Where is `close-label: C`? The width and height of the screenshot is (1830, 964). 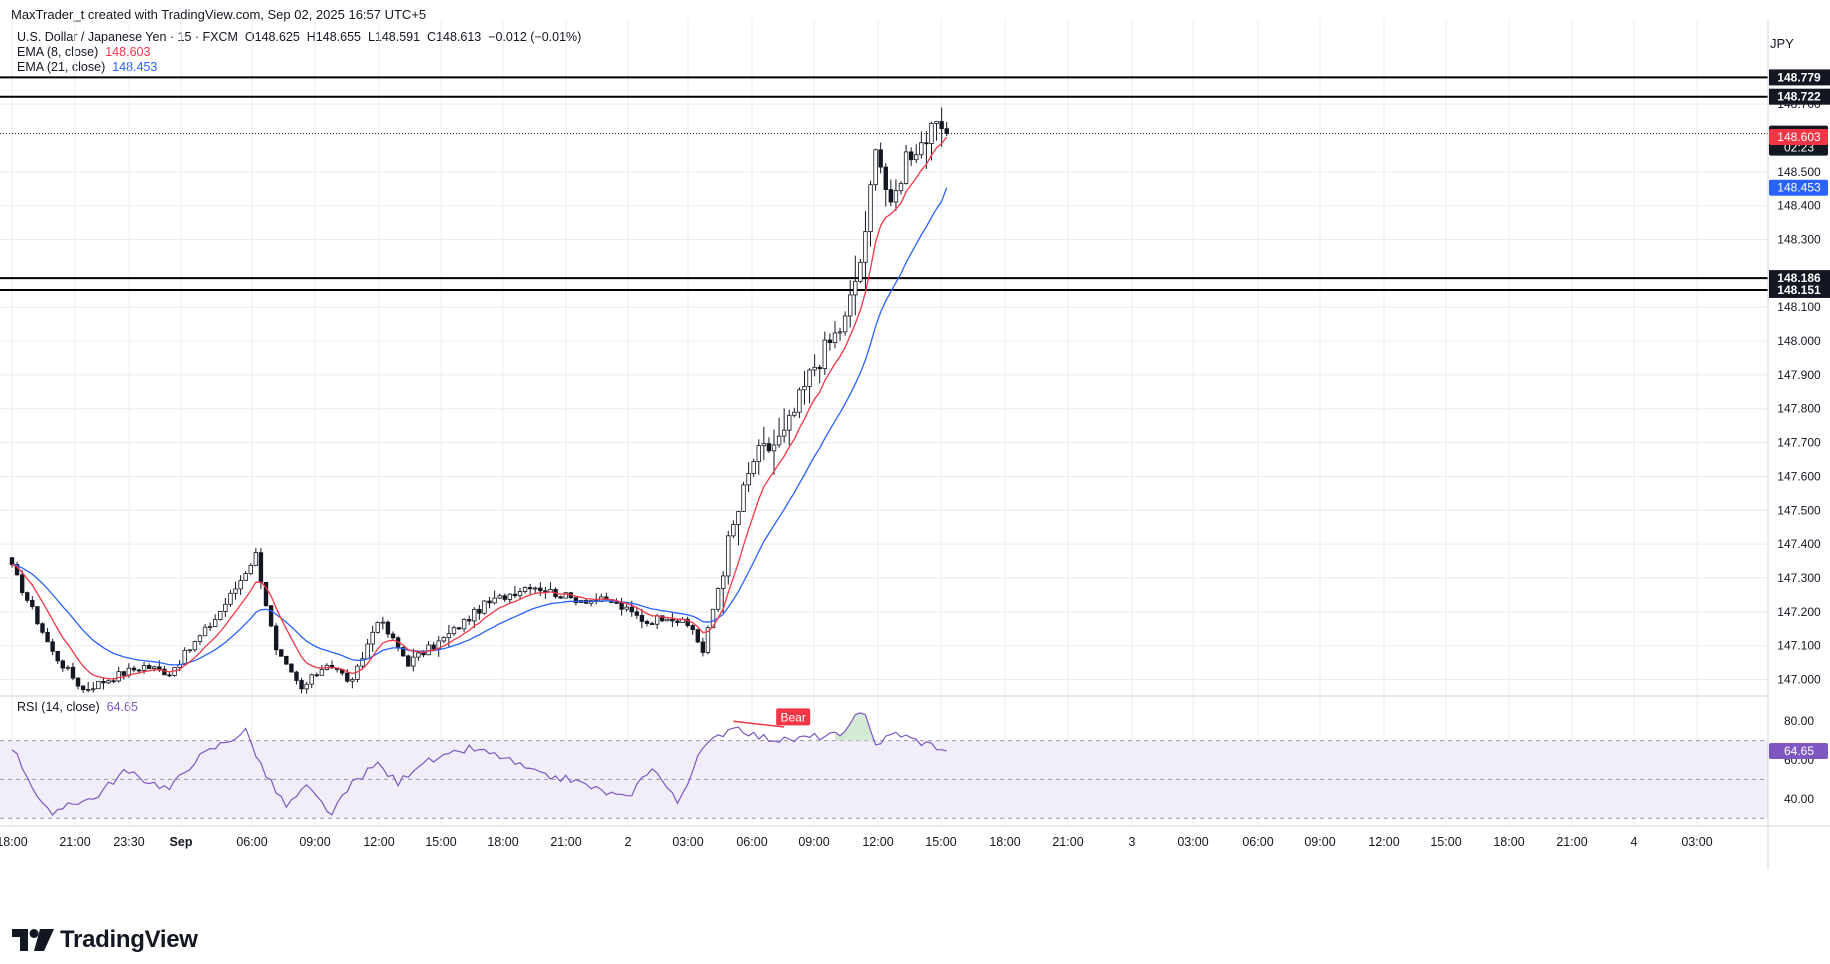
close-label: C is located at coordinates (432, 37).